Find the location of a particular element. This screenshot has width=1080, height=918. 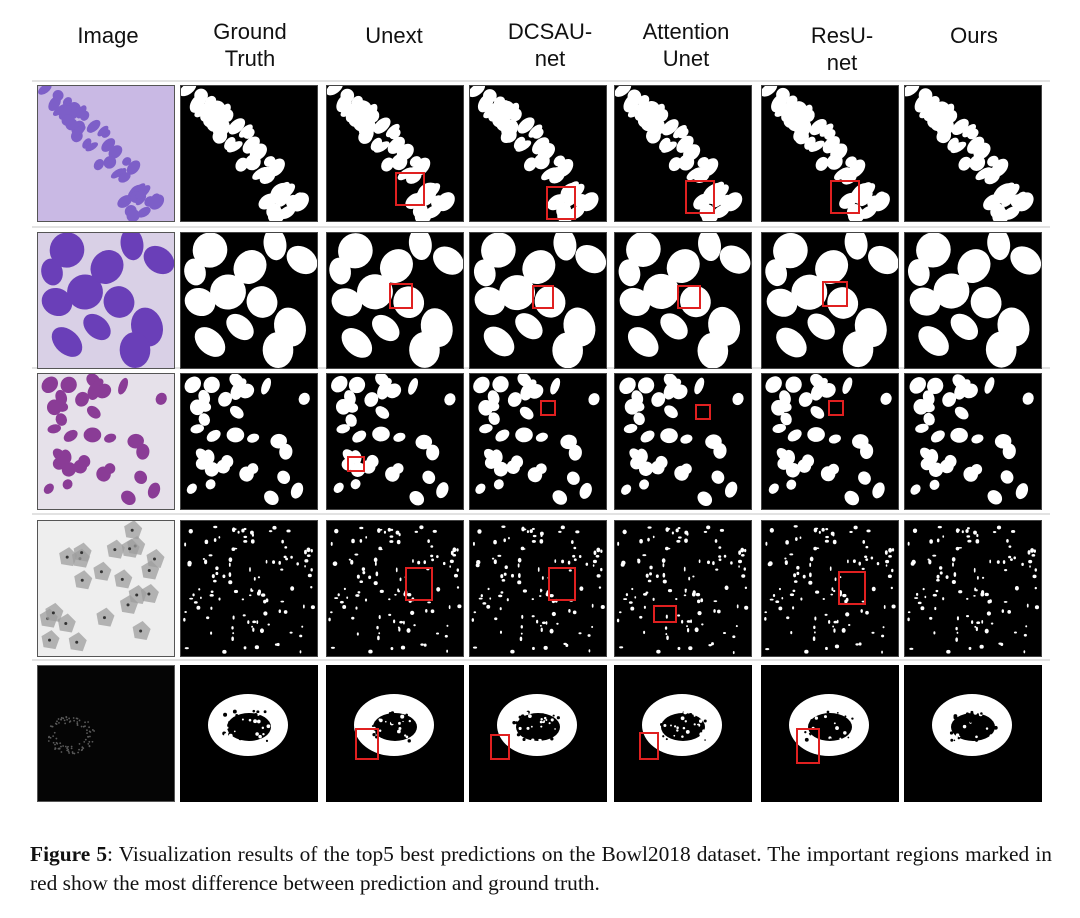

tile-row1-ground-truth is located at coordinates (249, 153).